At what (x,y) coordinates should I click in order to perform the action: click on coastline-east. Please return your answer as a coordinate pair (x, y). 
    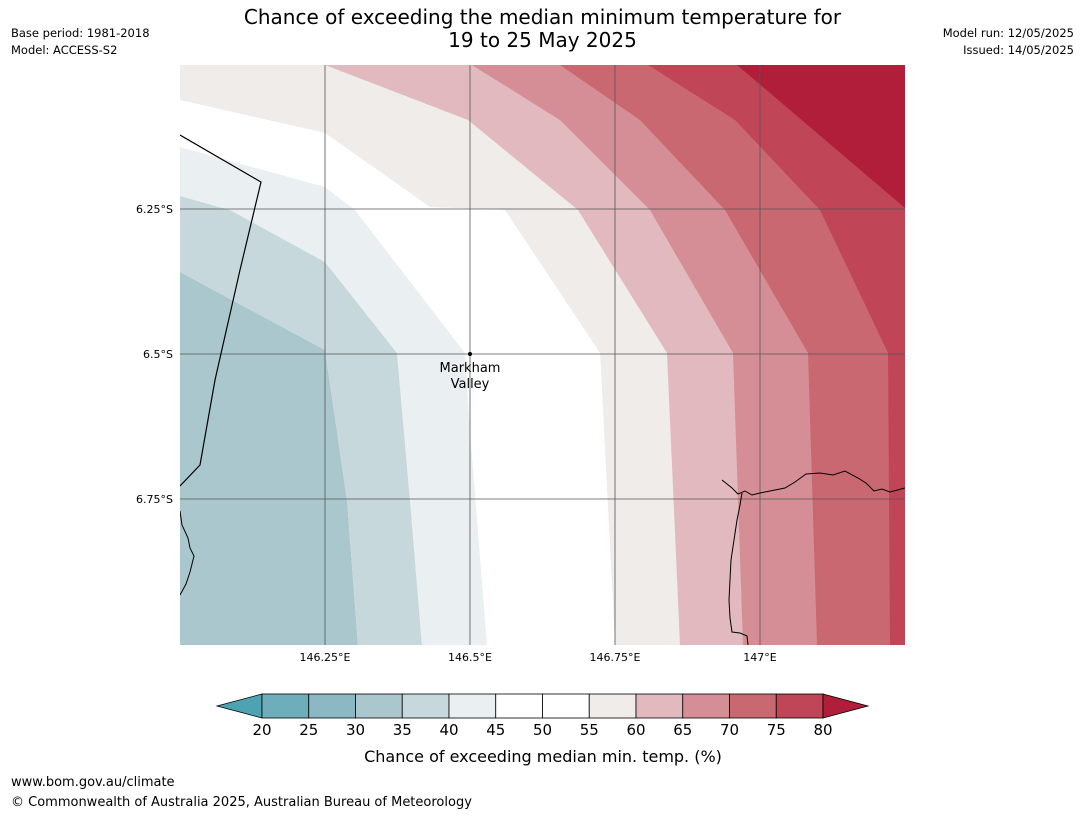
    Looking at the image, I should click on (813, 483).